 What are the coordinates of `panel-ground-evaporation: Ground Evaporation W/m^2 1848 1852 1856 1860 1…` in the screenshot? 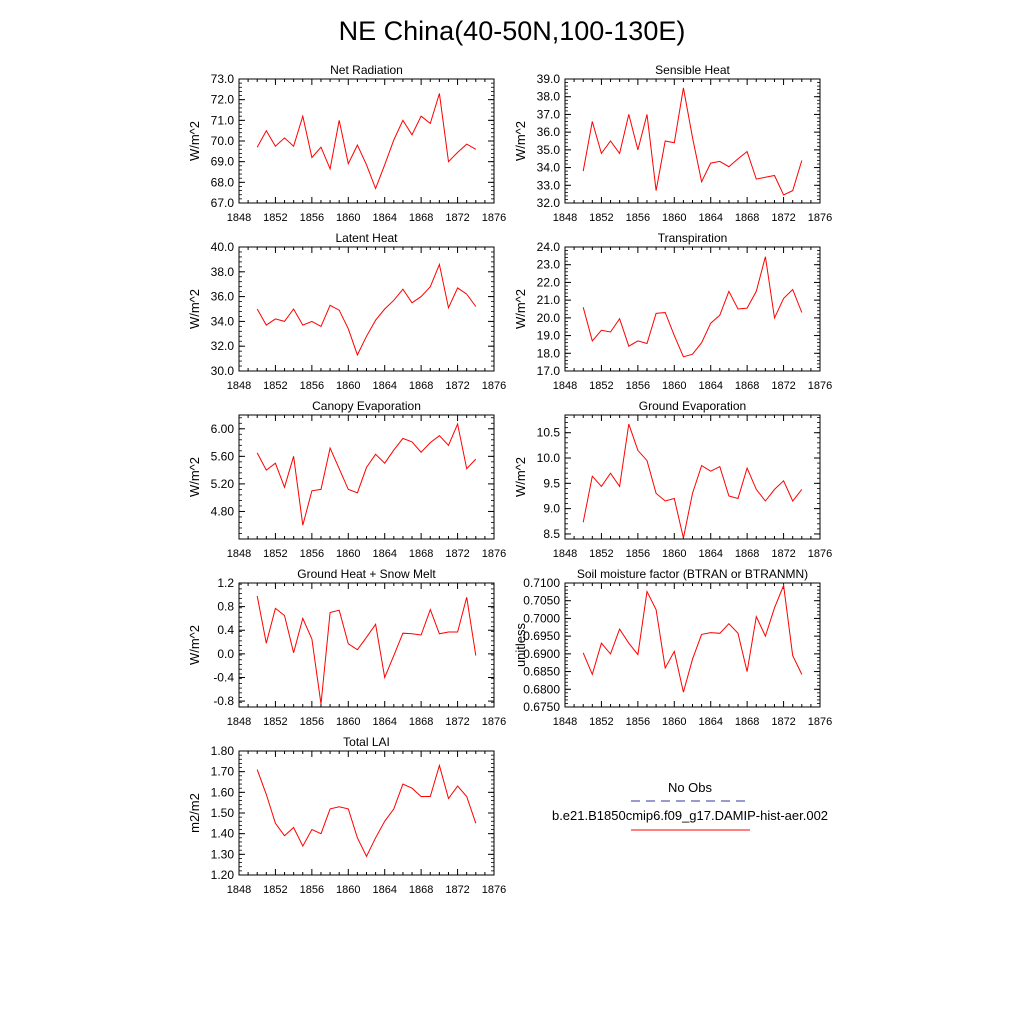 It's located at (672, 479).